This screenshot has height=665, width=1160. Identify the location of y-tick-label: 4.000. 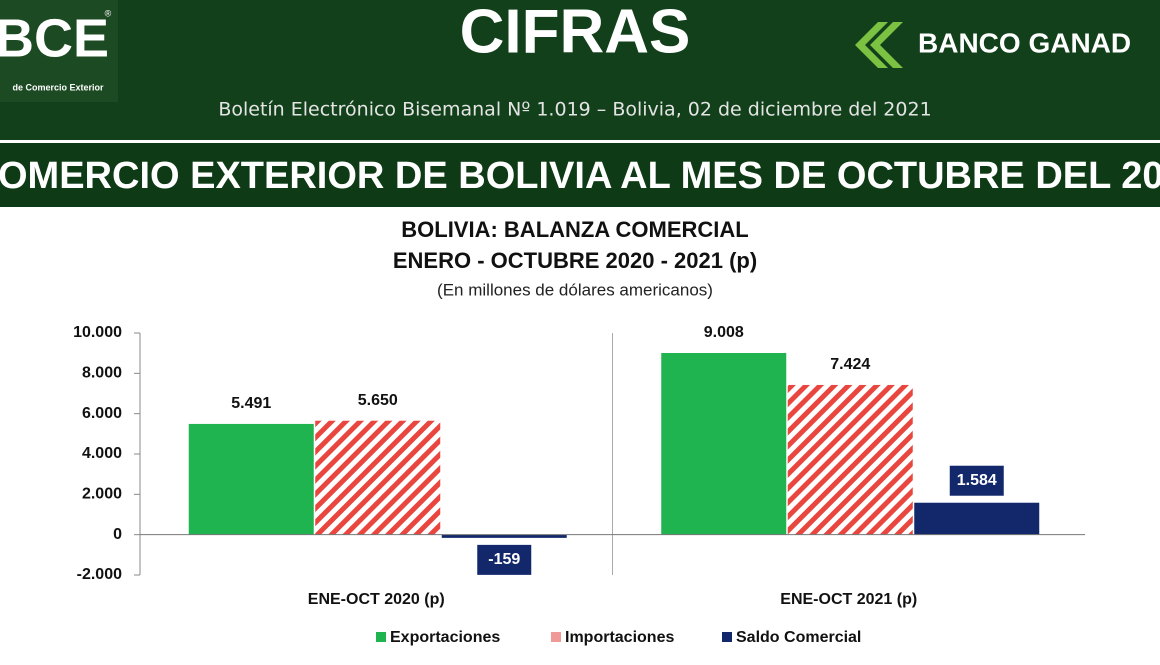
(102, 453).